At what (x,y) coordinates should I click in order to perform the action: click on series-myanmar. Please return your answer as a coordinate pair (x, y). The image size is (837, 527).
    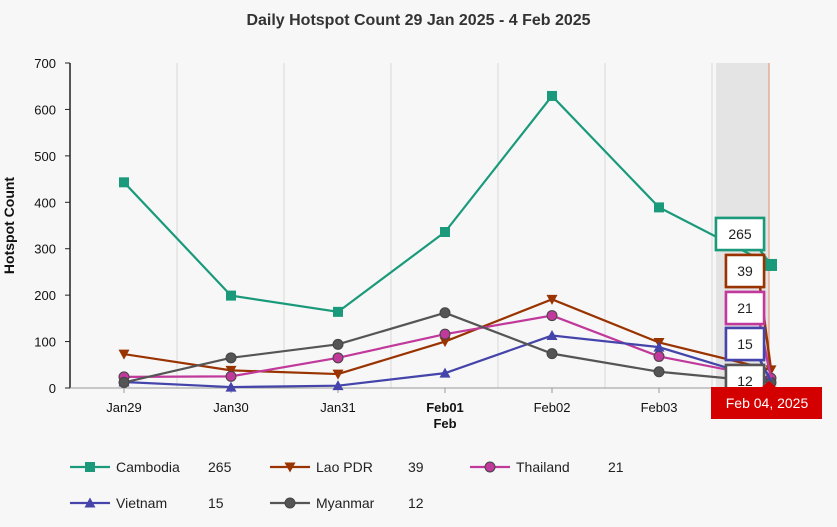
    Looking at the image, I should click on (447, 347).